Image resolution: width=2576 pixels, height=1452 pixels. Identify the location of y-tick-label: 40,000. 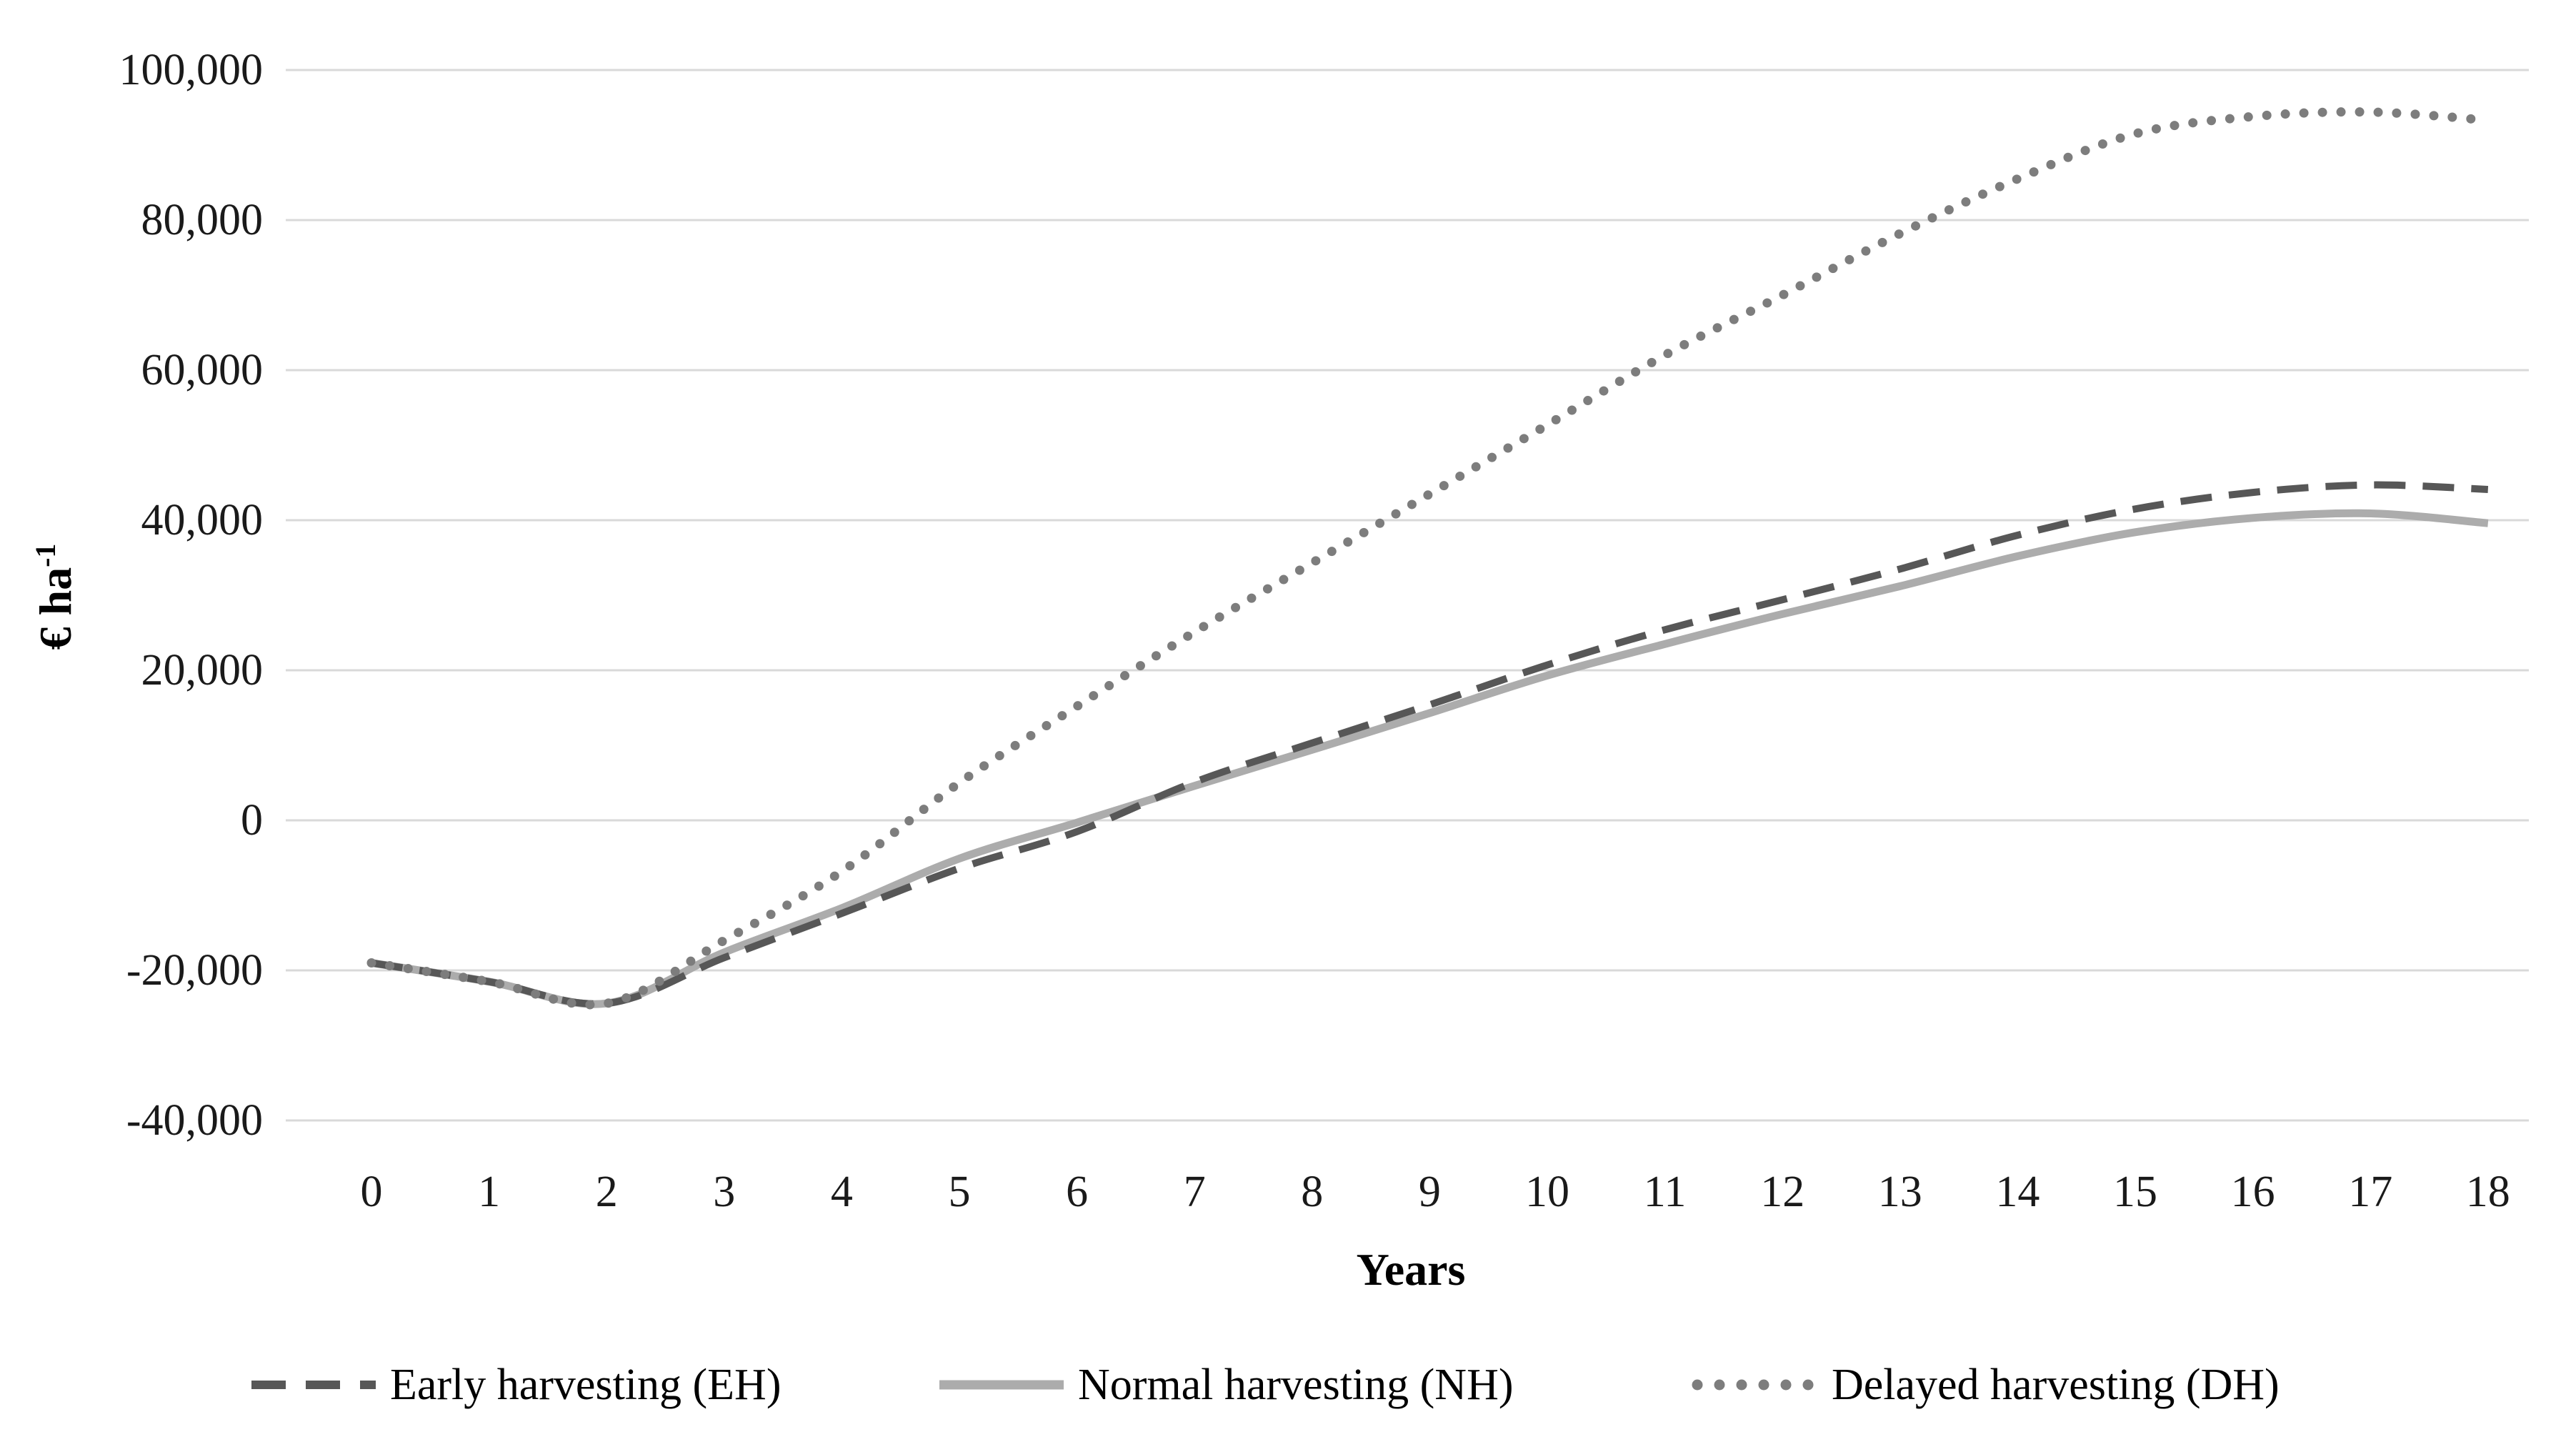
(203, 520).